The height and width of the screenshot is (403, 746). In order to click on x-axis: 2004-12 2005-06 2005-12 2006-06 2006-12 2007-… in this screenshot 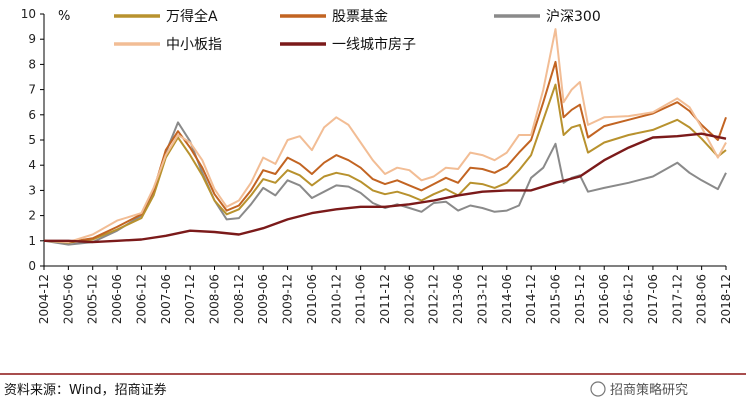, I will do `click(385, 294)`.